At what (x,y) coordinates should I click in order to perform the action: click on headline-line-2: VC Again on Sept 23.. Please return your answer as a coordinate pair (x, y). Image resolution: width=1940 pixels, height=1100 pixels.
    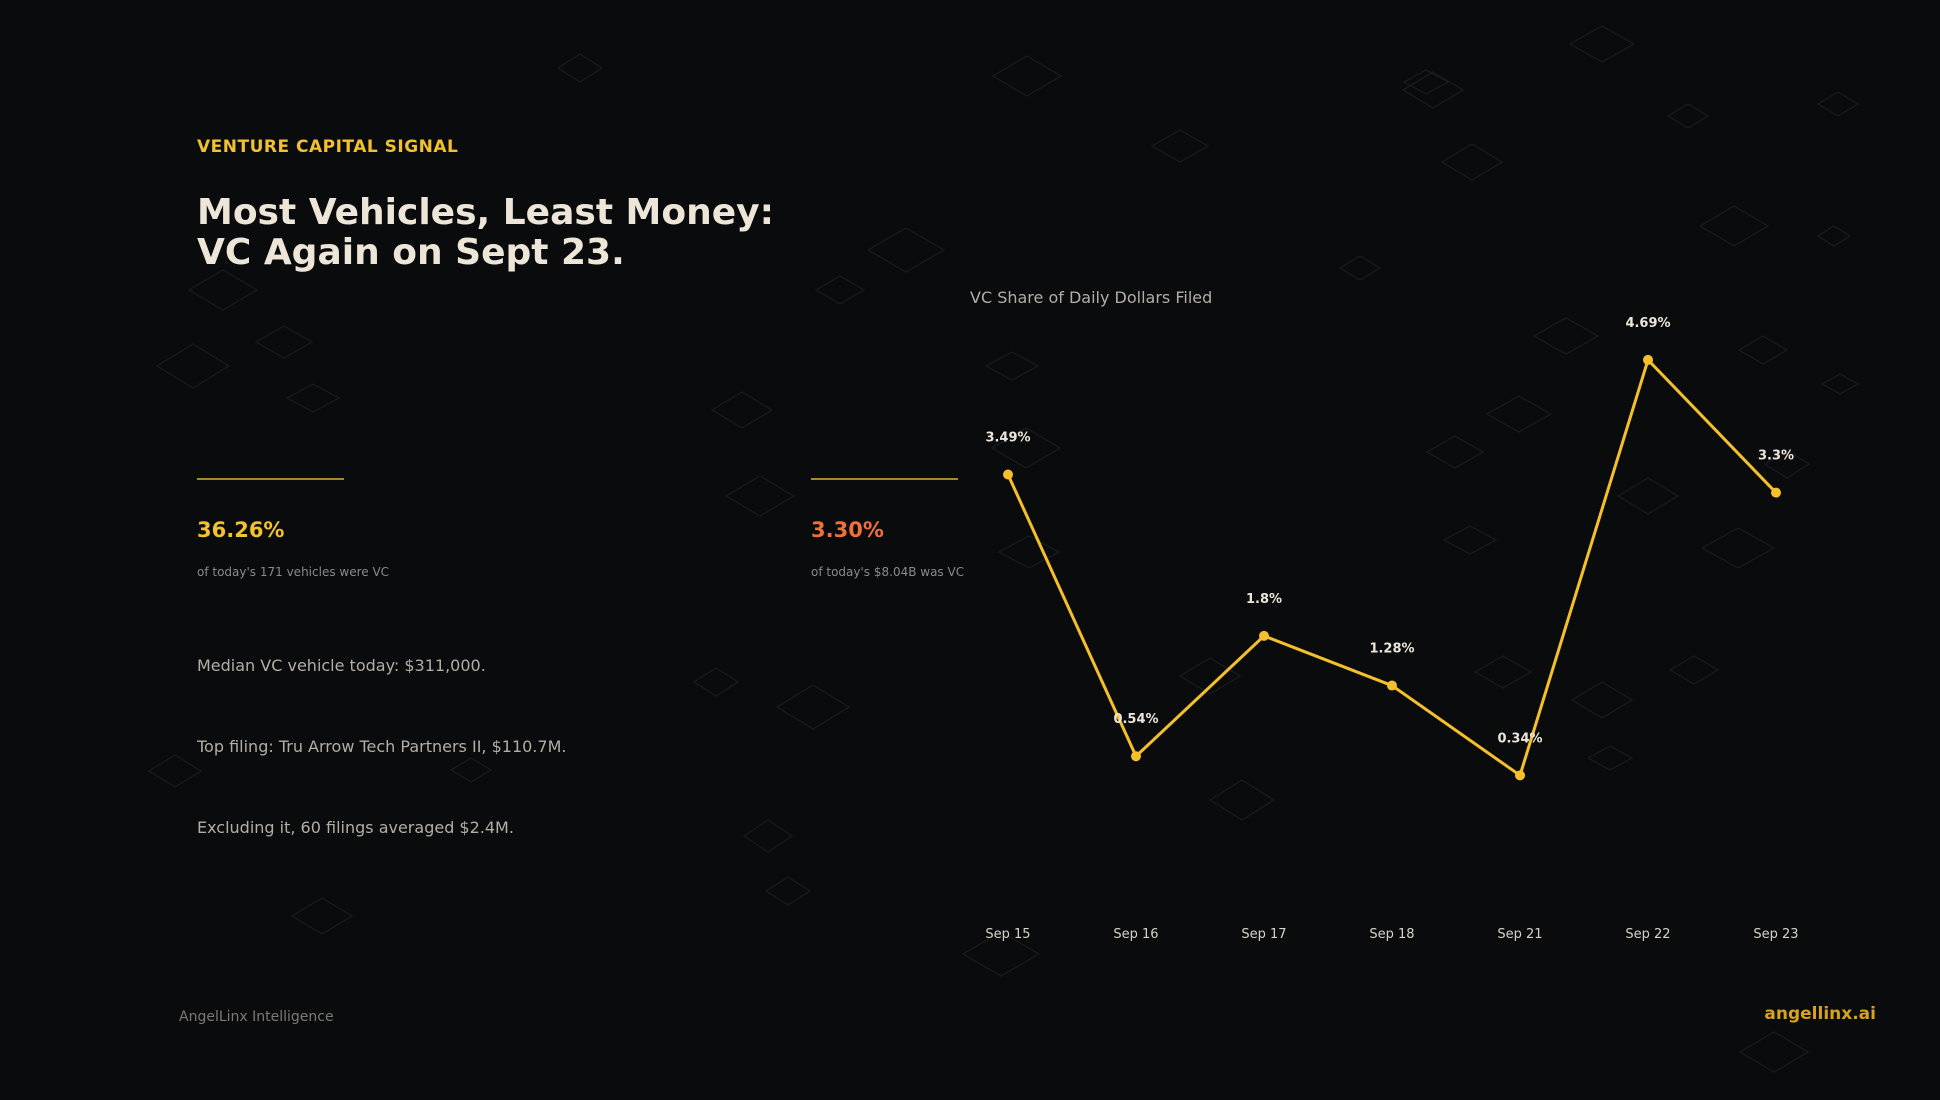
    Looking at the image, I should click on (411, 252).